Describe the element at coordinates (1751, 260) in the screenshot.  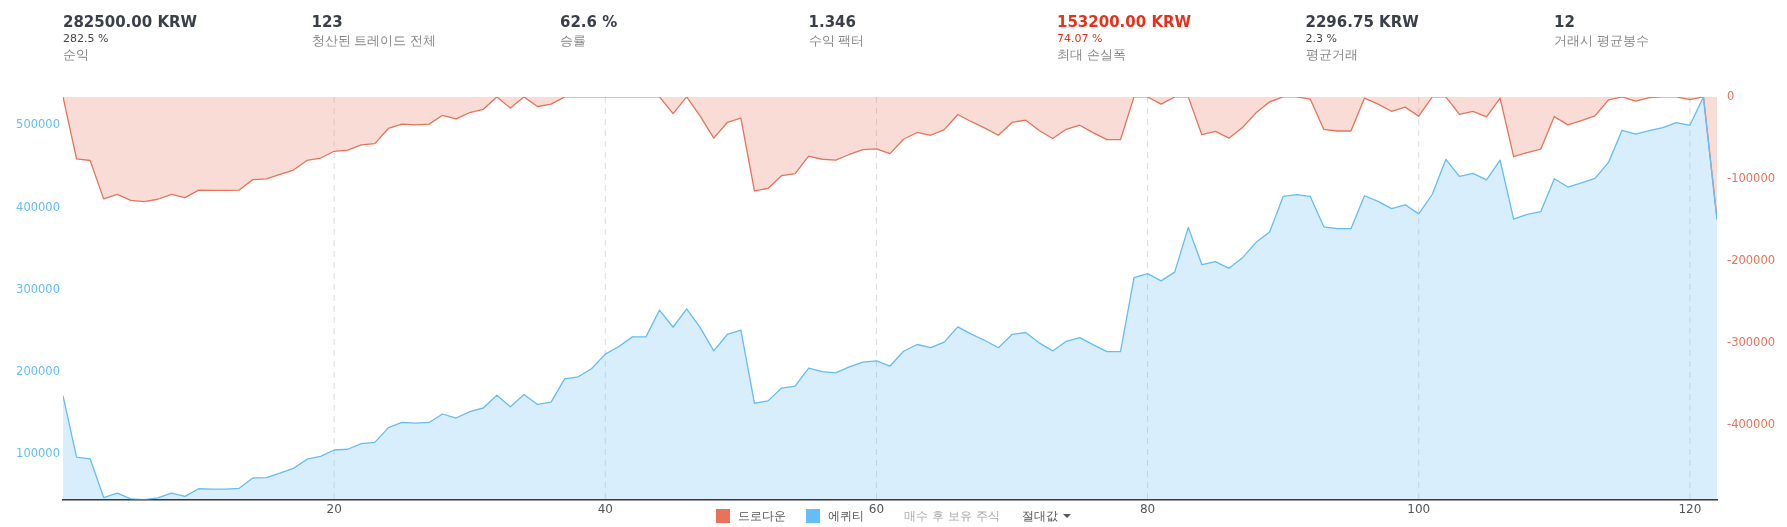
I see `y2-tick-label: -200000` at that location.